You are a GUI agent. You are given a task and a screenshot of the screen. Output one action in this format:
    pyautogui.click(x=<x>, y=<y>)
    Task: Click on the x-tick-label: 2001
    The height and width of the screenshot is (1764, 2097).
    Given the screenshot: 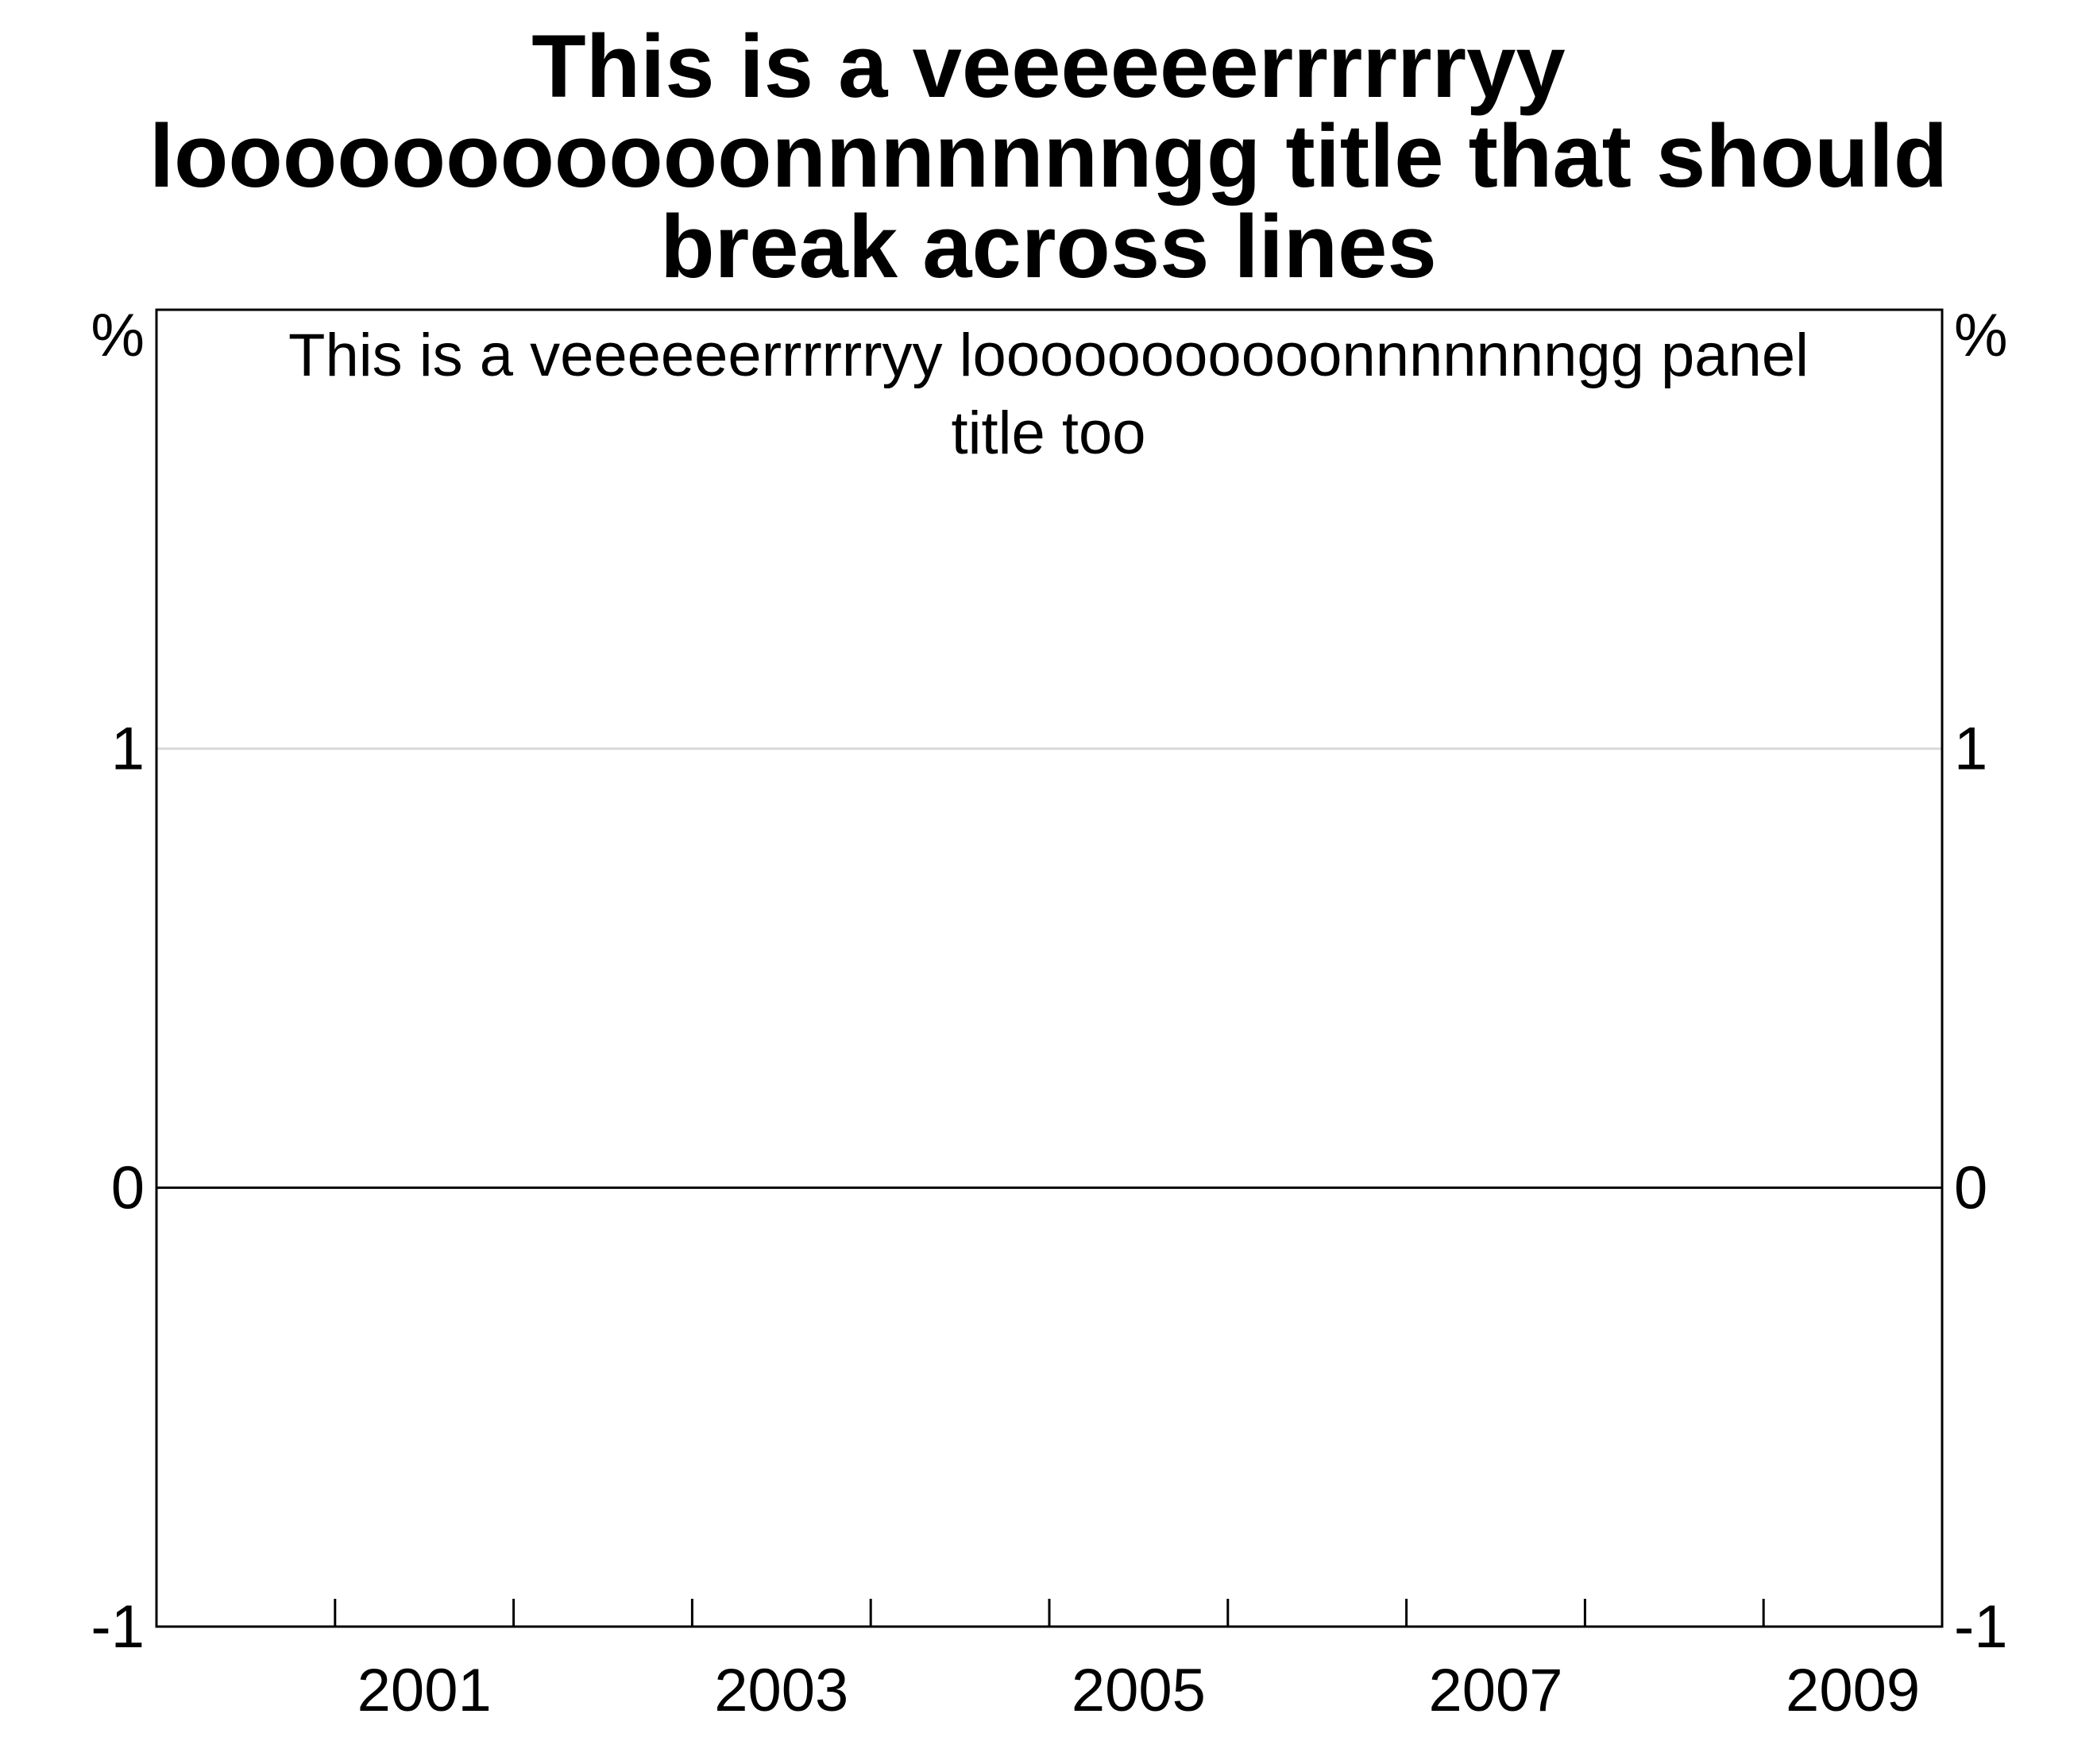 What is the action you would take?
    pyautogui.click(x=424, y=1690)
    